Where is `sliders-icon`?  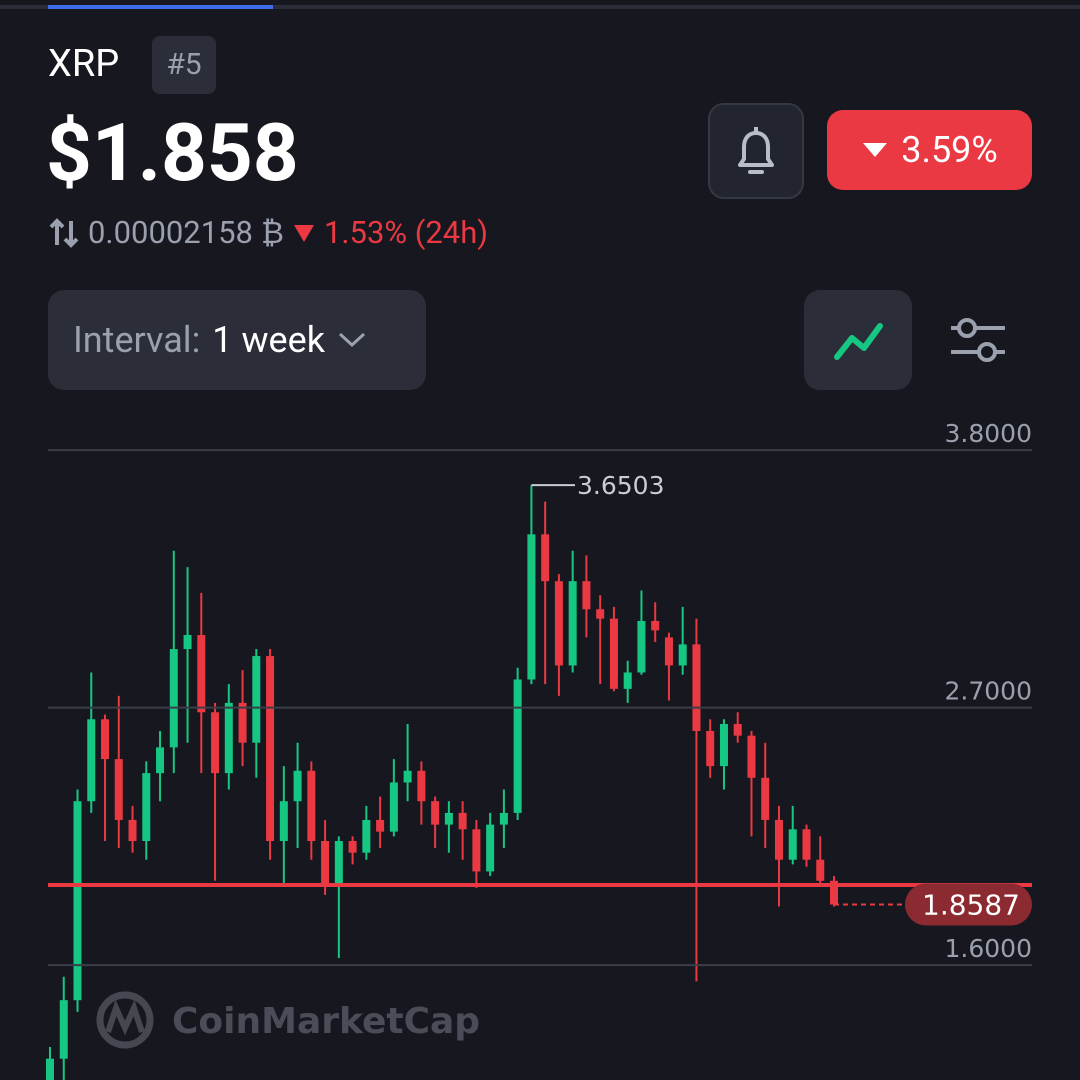
sliders-icon is located at coordinates (978, 340).